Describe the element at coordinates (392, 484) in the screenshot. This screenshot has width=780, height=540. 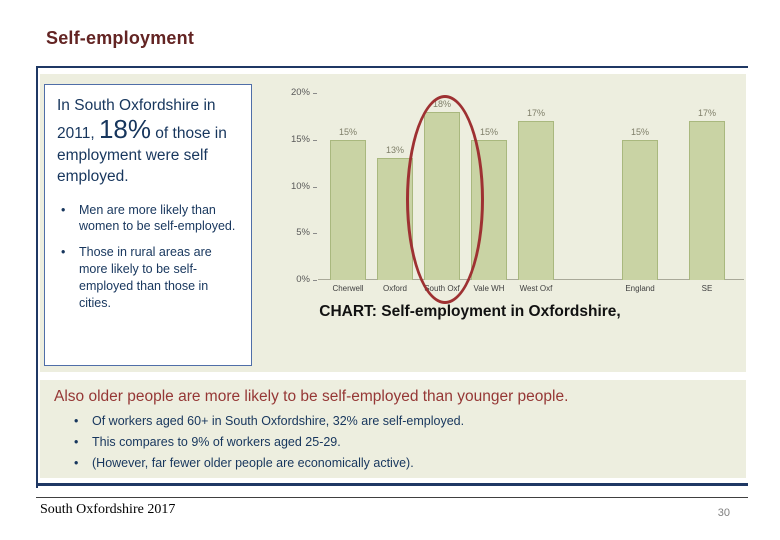
I see `frame-bottom-line` at that location.